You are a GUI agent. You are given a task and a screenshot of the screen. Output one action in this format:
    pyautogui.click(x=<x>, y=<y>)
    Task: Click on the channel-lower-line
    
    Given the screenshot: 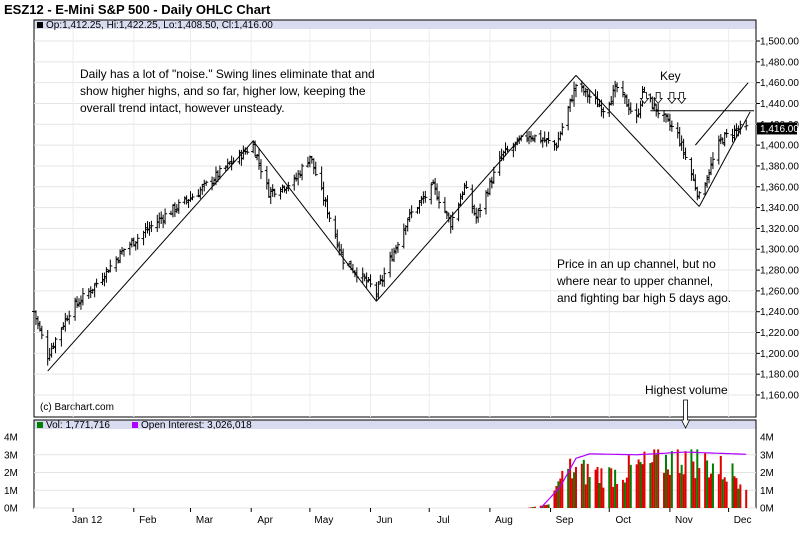 What is the action you would take?
    pyautogui.click(x=724, y=159)
    